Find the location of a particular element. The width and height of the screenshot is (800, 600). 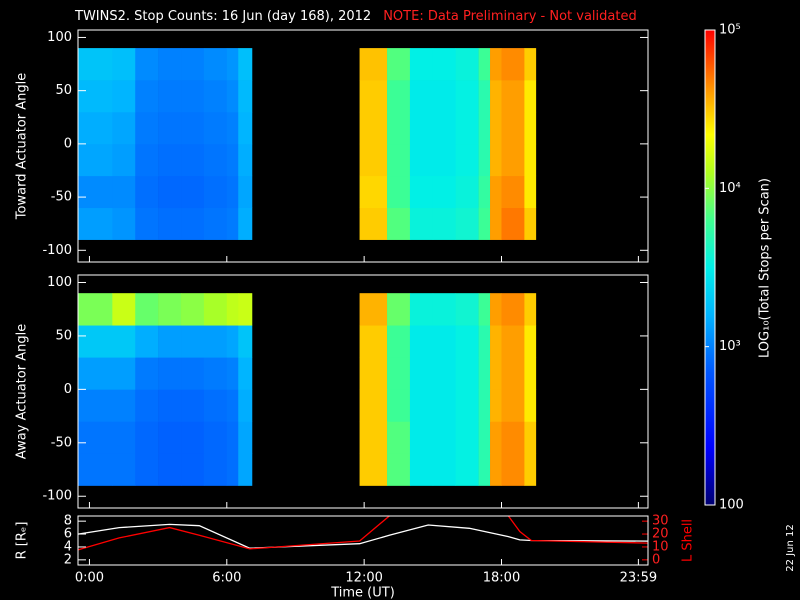

x-axis-title: Time (UT) is located at coordinates (362, 593).